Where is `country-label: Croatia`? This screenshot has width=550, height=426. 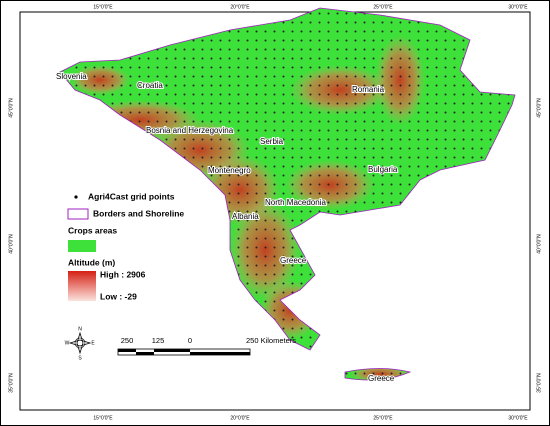
country-label: Croatia is located at coordinates (150, 85).